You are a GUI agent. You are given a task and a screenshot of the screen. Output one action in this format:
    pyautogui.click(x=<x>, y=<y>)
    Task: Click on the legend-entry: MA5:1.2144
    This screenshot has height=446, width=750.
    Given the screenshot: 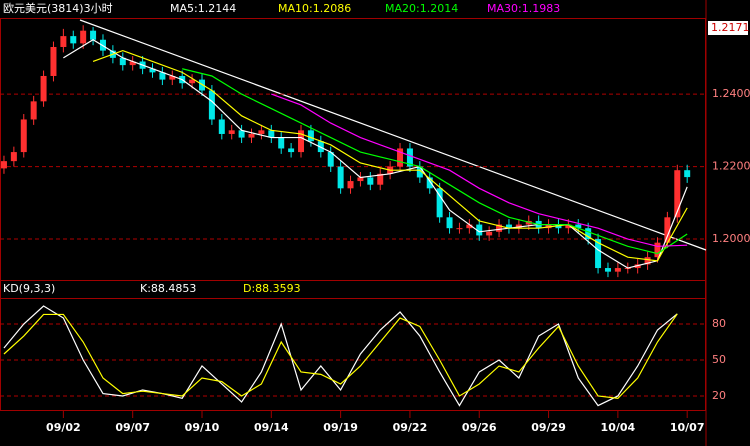 What is the action you would take?
    pyautogui.click(x=203, y=8)
    